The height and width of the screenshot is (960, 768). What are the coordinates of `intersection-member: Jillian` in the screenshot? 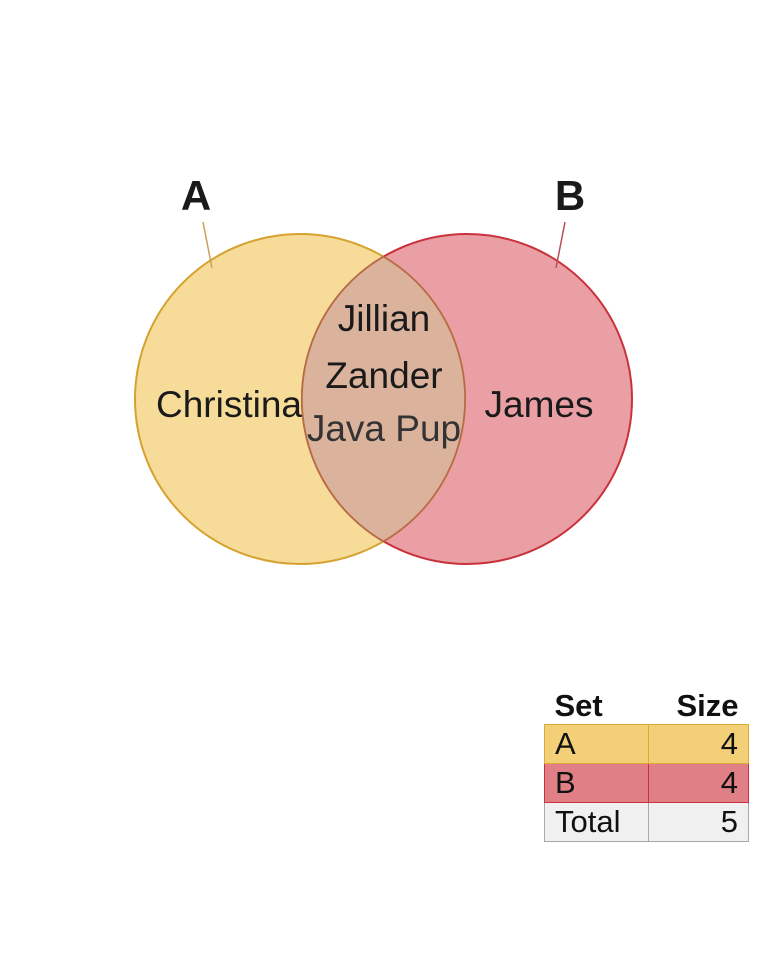 It's located at (384, 318).